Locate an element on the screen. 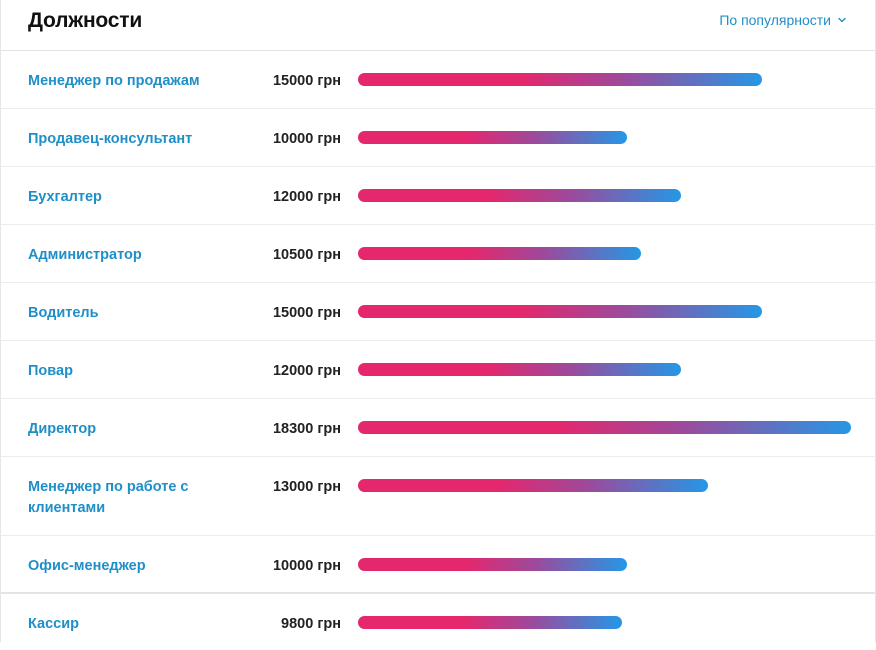 This screenshot has width=876, height=650. position-row: Офис-менеджер 10000 грн is located at coordinates (438, 565).